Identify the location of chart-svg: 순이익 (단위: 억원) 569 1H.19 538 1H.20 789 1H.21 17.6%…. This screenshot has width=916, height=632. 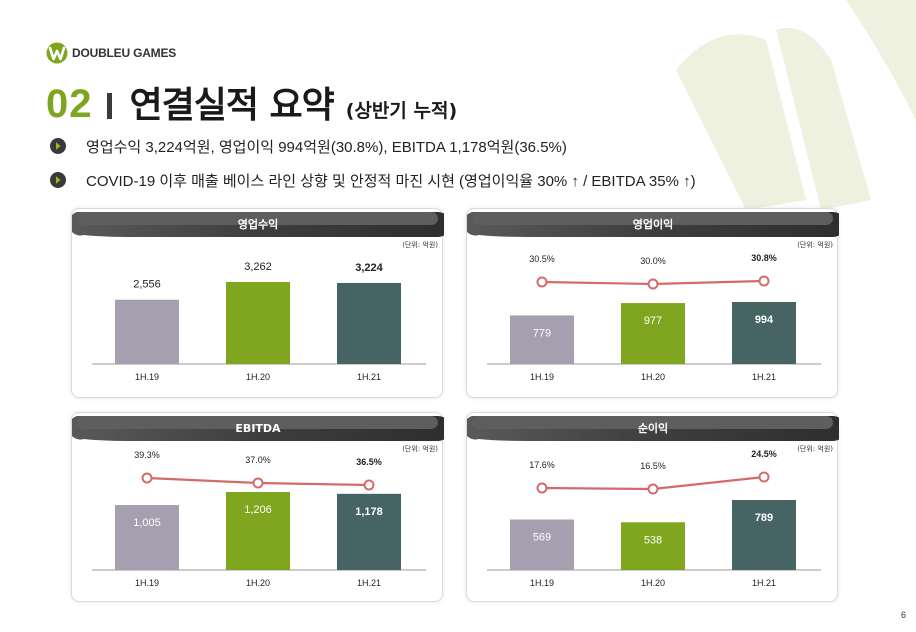
(653, 502).